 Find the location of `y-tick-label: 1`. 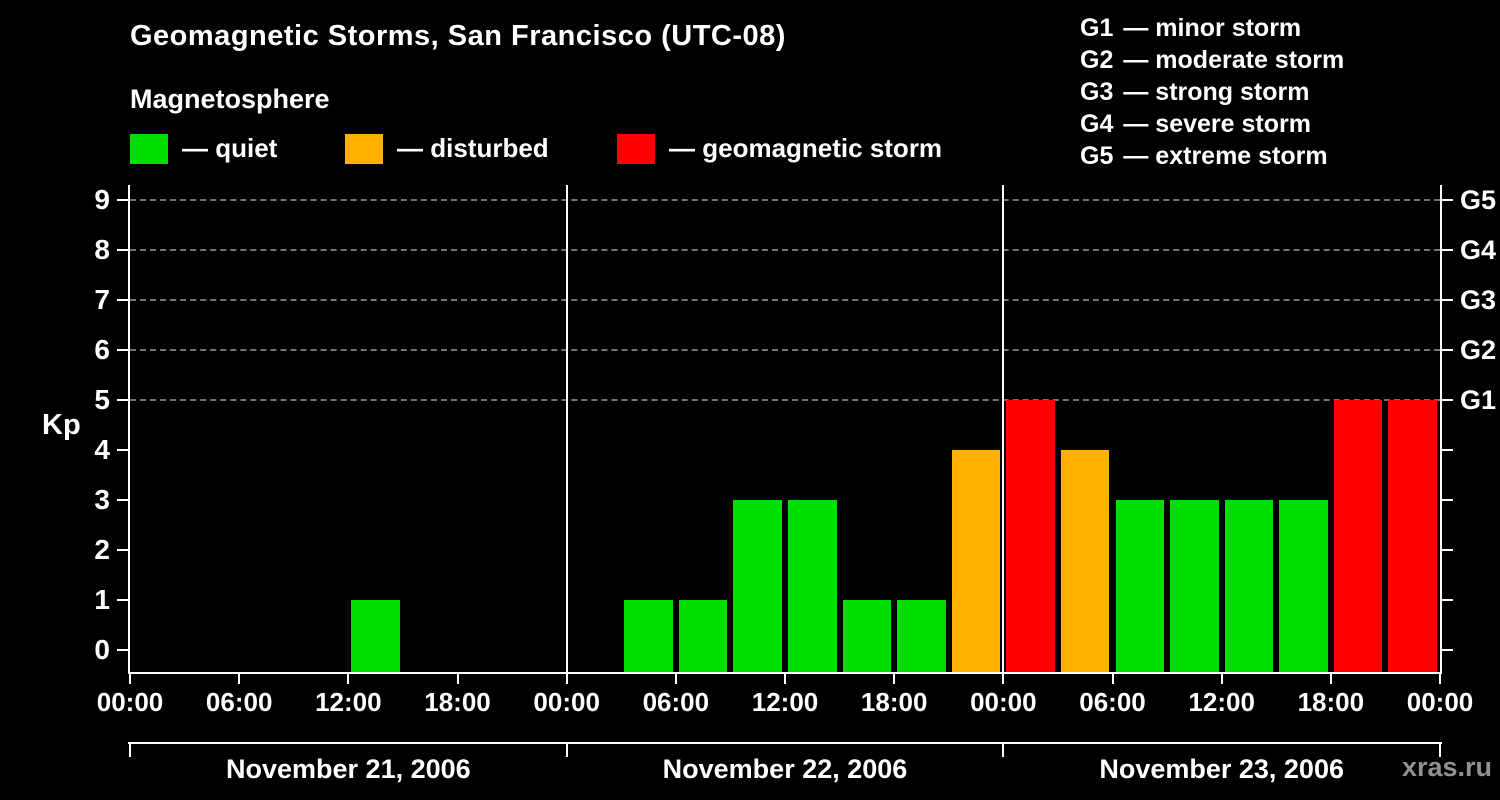

y-tick-label: 1 is located at coordinates (102, 599).